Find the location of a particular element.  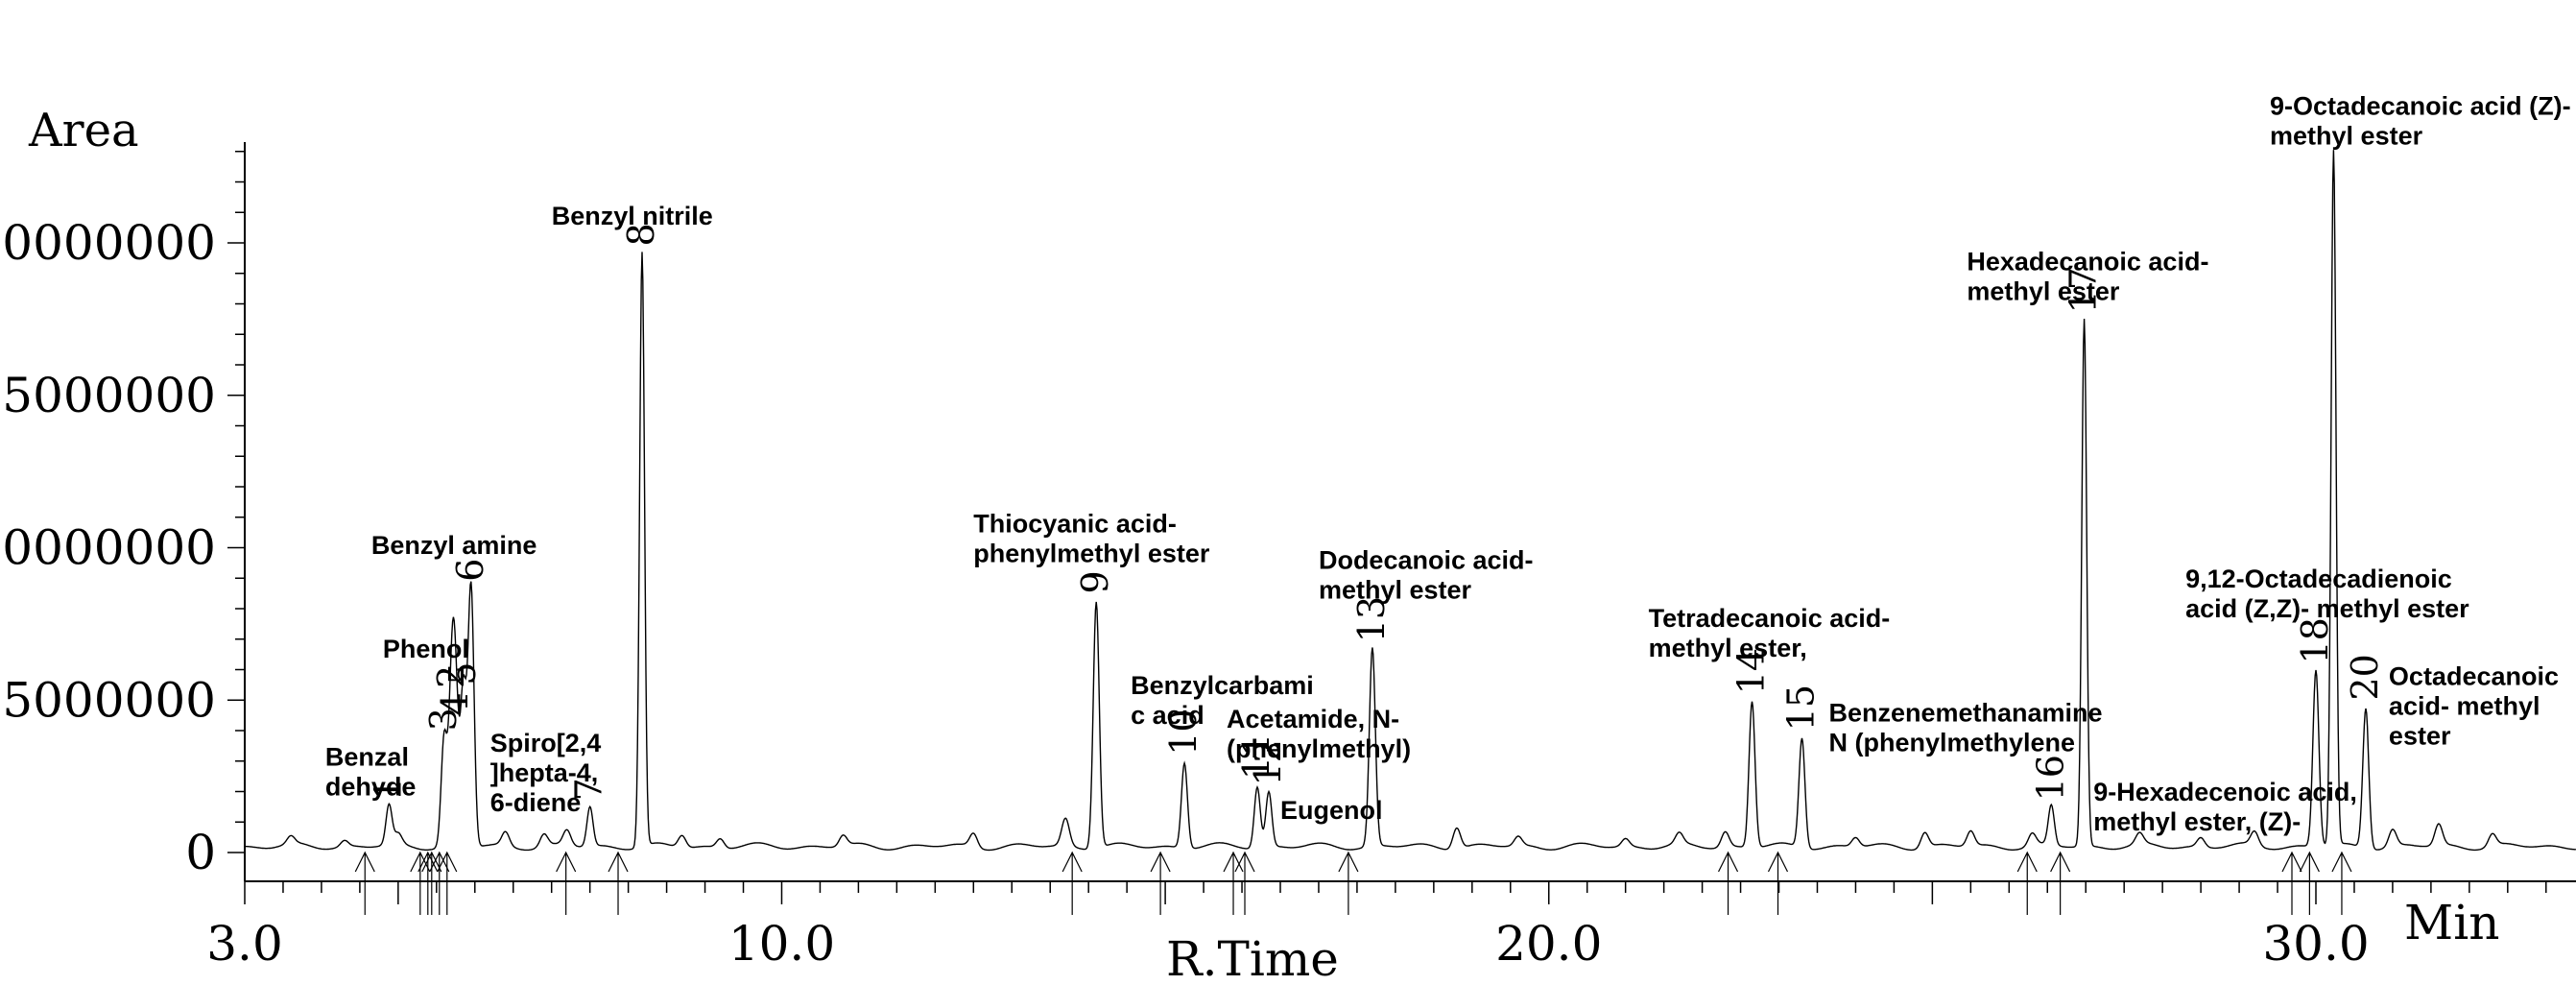

annotation-line: Eugenol is located at coordinates (1331, 810).